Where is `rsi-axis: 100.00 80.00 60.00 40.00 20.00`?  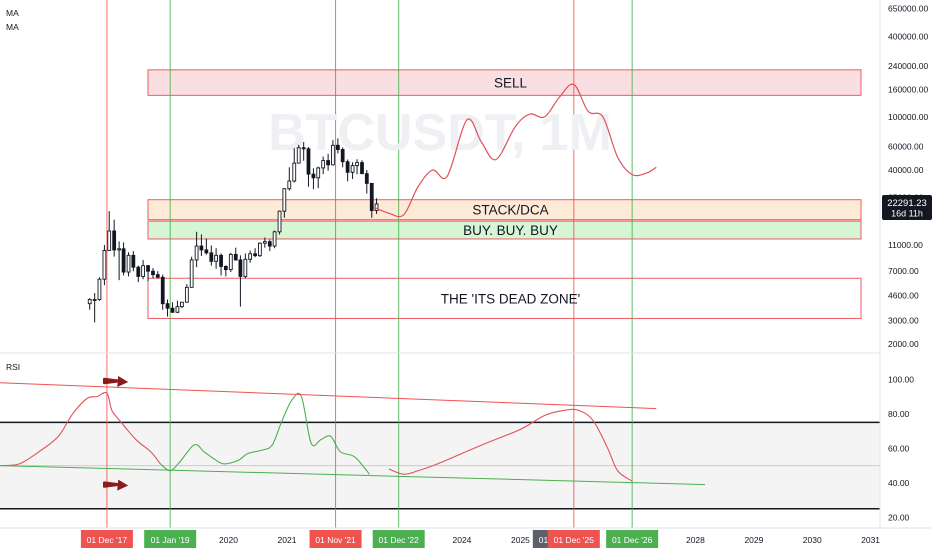 rsi-axis: 100.00 80.00 60.00 40.00 20.00 is located at coordinates (901, 448).